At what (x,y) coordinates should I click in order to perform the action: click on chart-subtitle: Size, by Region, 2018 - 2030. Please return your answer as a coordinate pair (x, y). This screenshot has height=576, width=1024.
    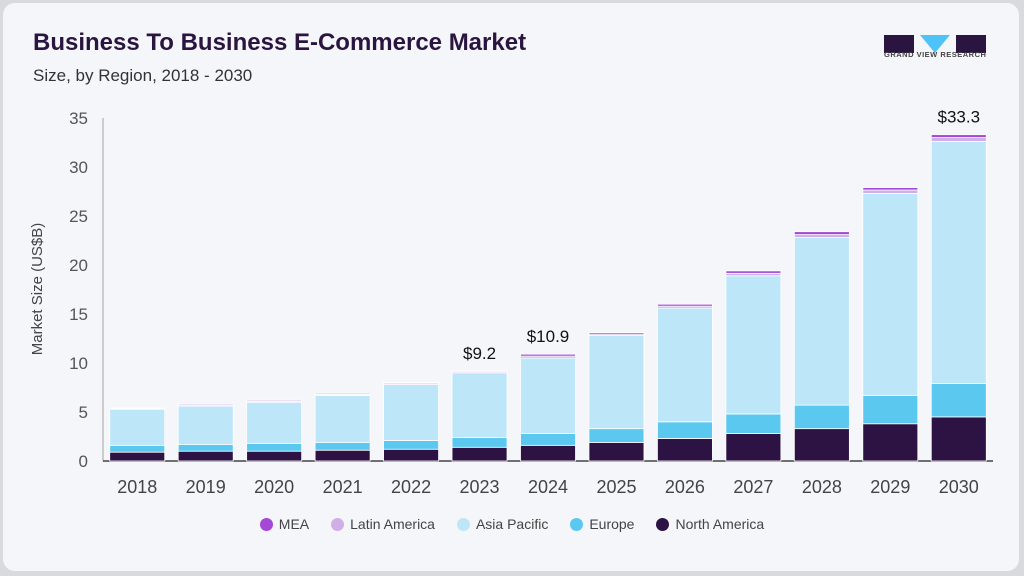
    Looking at the image, I should click on (143, 75).